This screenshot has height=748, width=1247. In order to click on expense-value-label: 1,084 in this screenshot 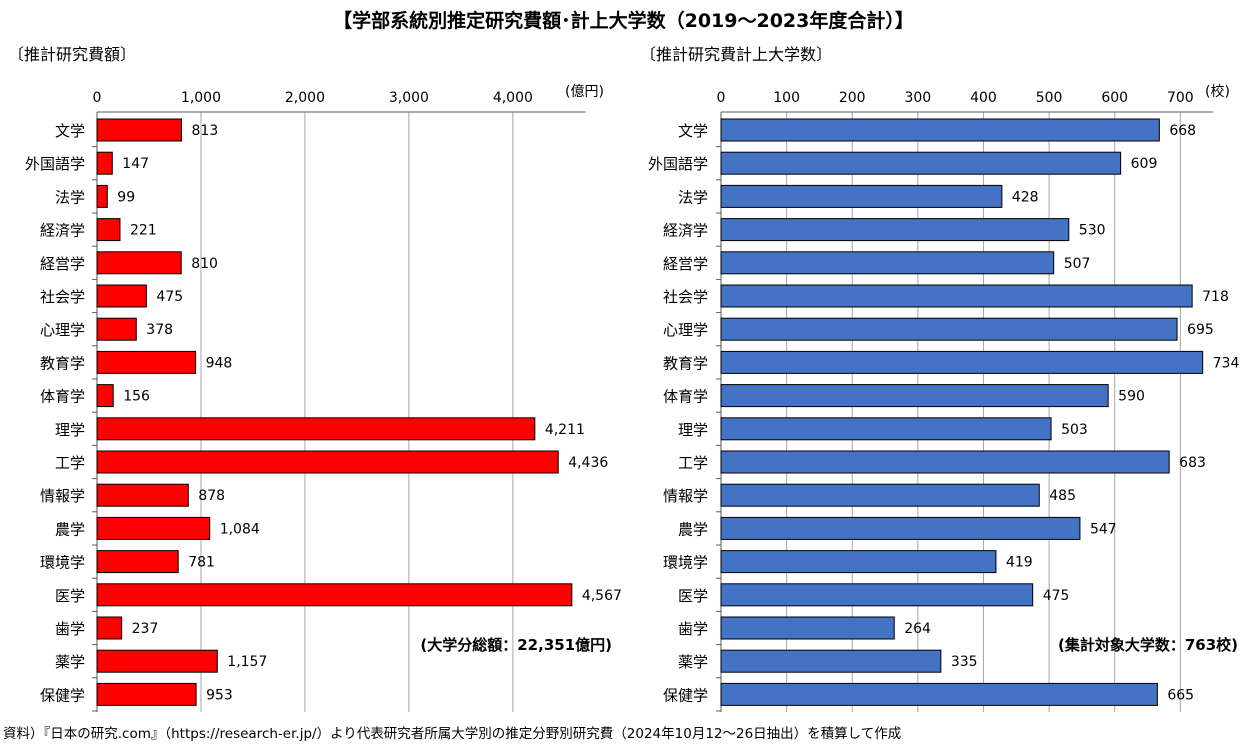, I will do `click(240, 529)`.